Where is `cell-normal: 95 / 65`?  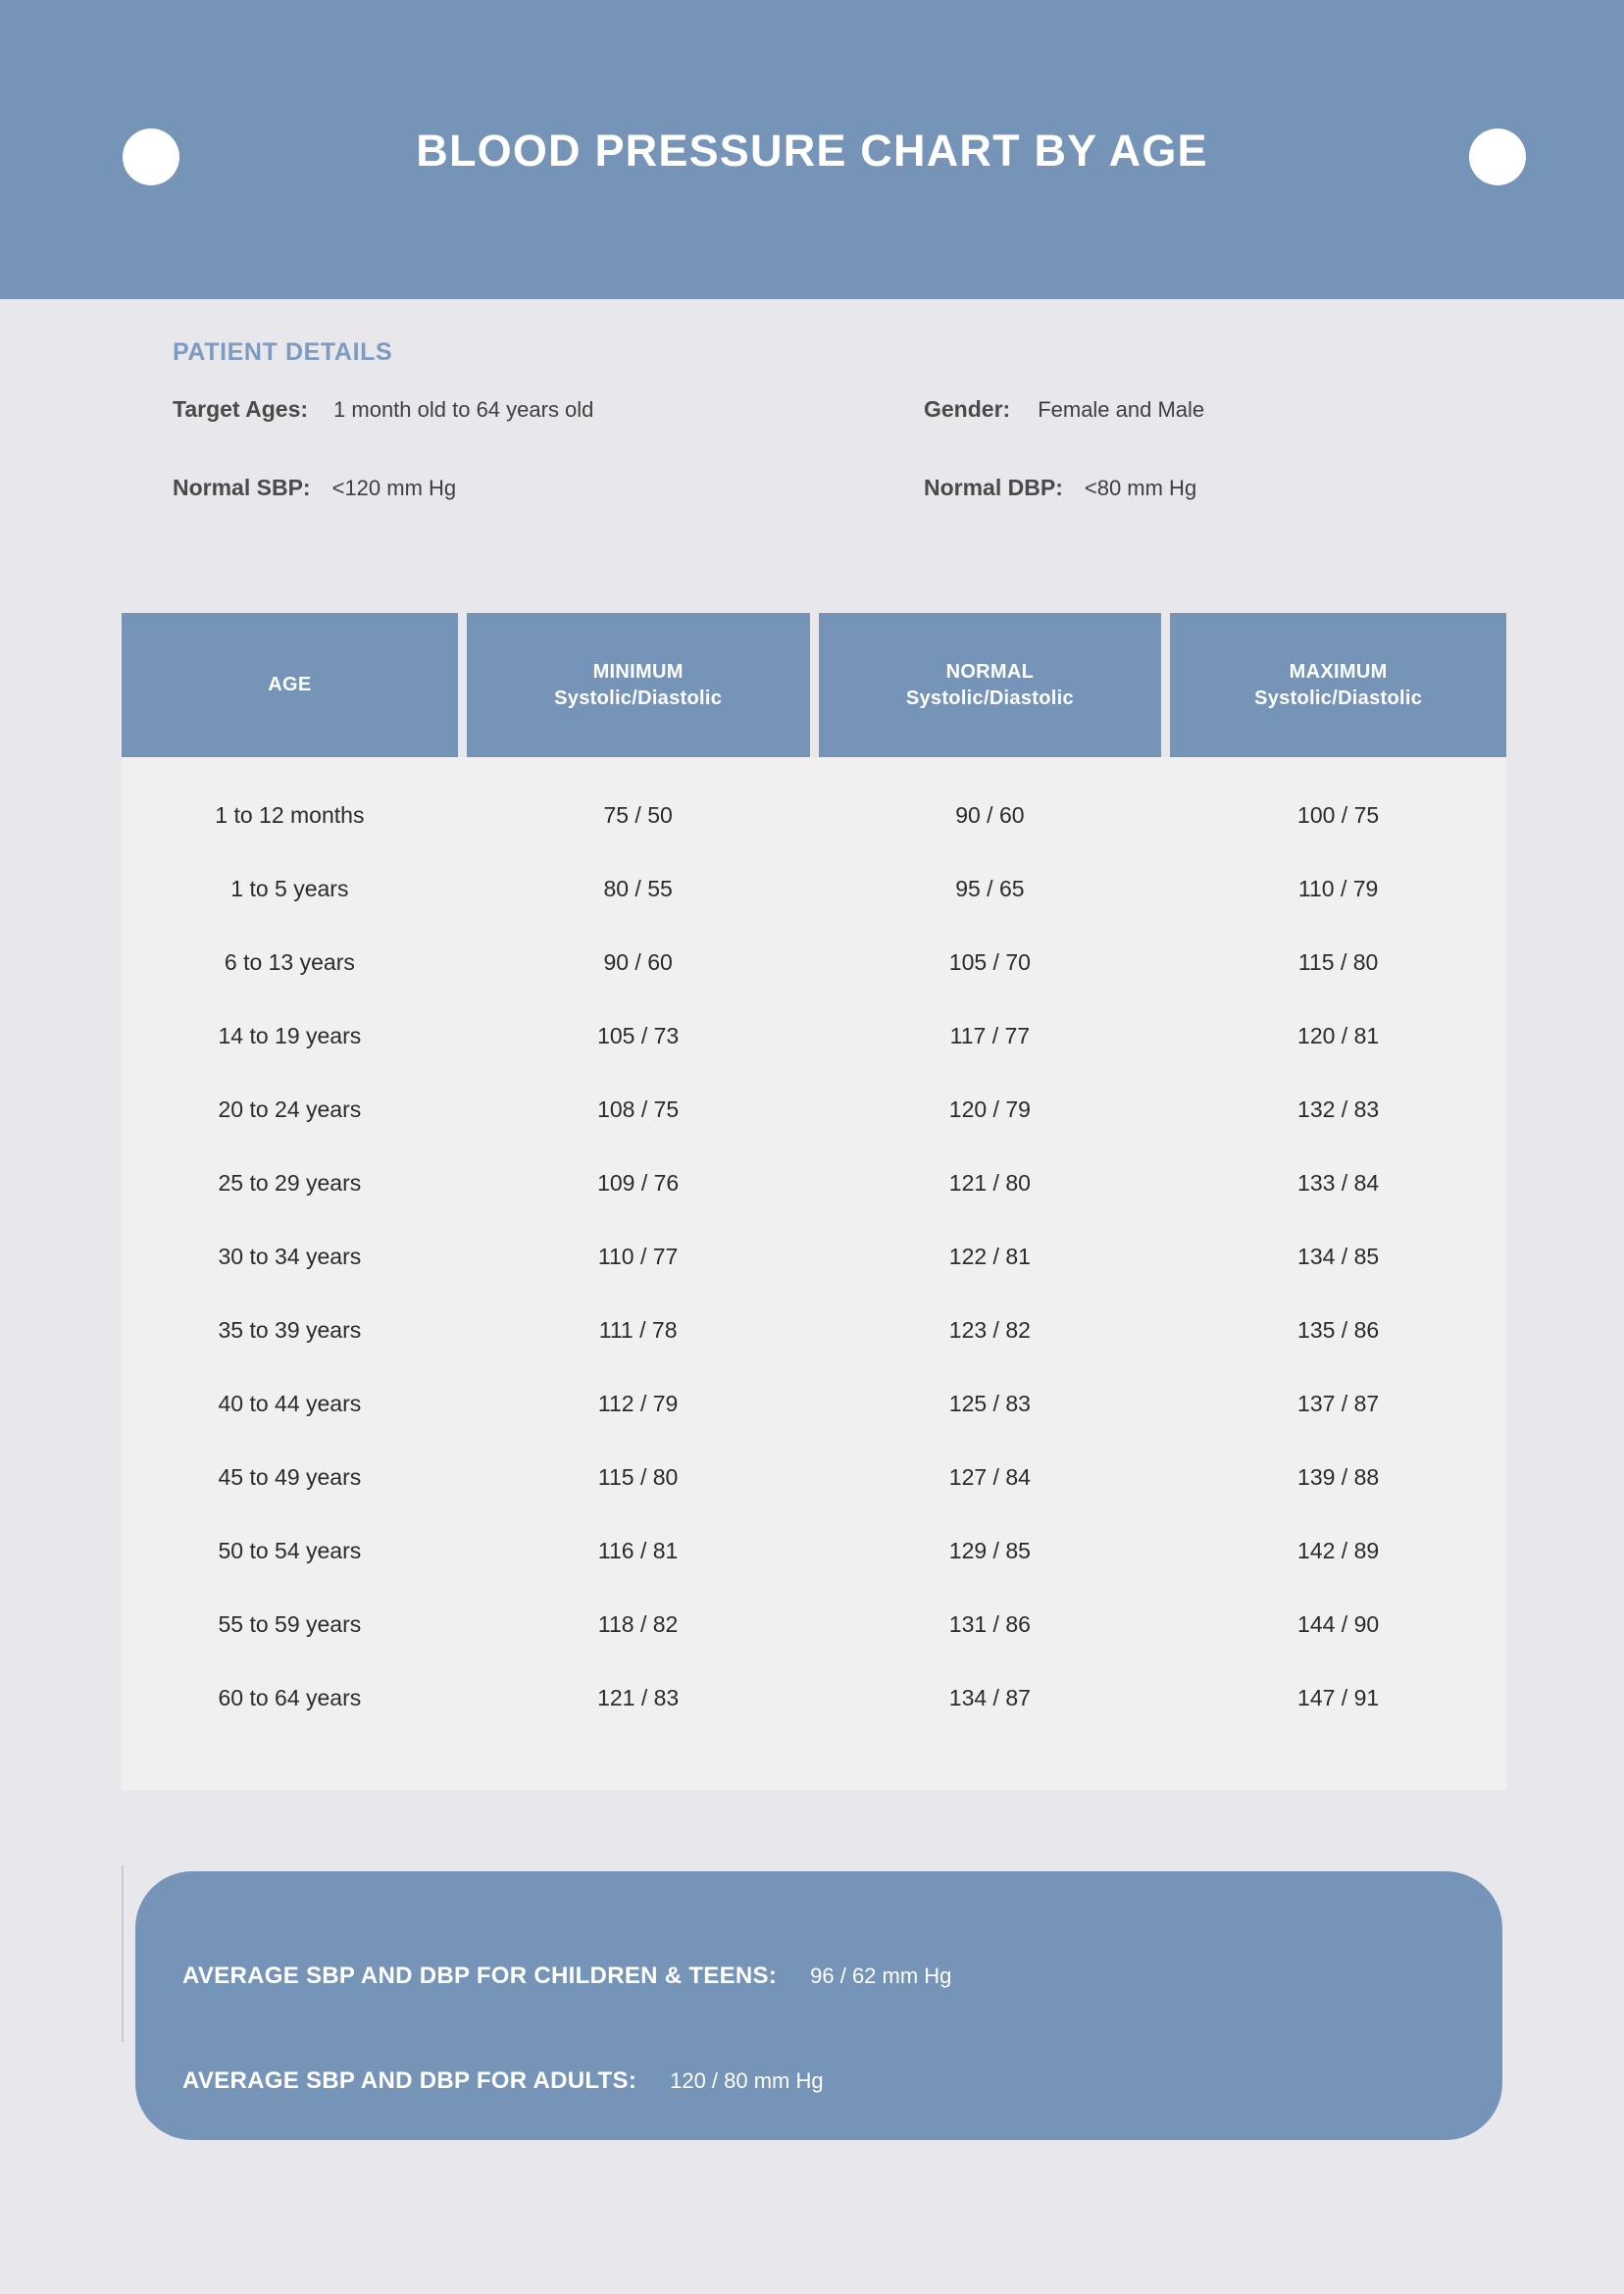
cell-normal: 95 / 65 is located at coordinates (990, 888).